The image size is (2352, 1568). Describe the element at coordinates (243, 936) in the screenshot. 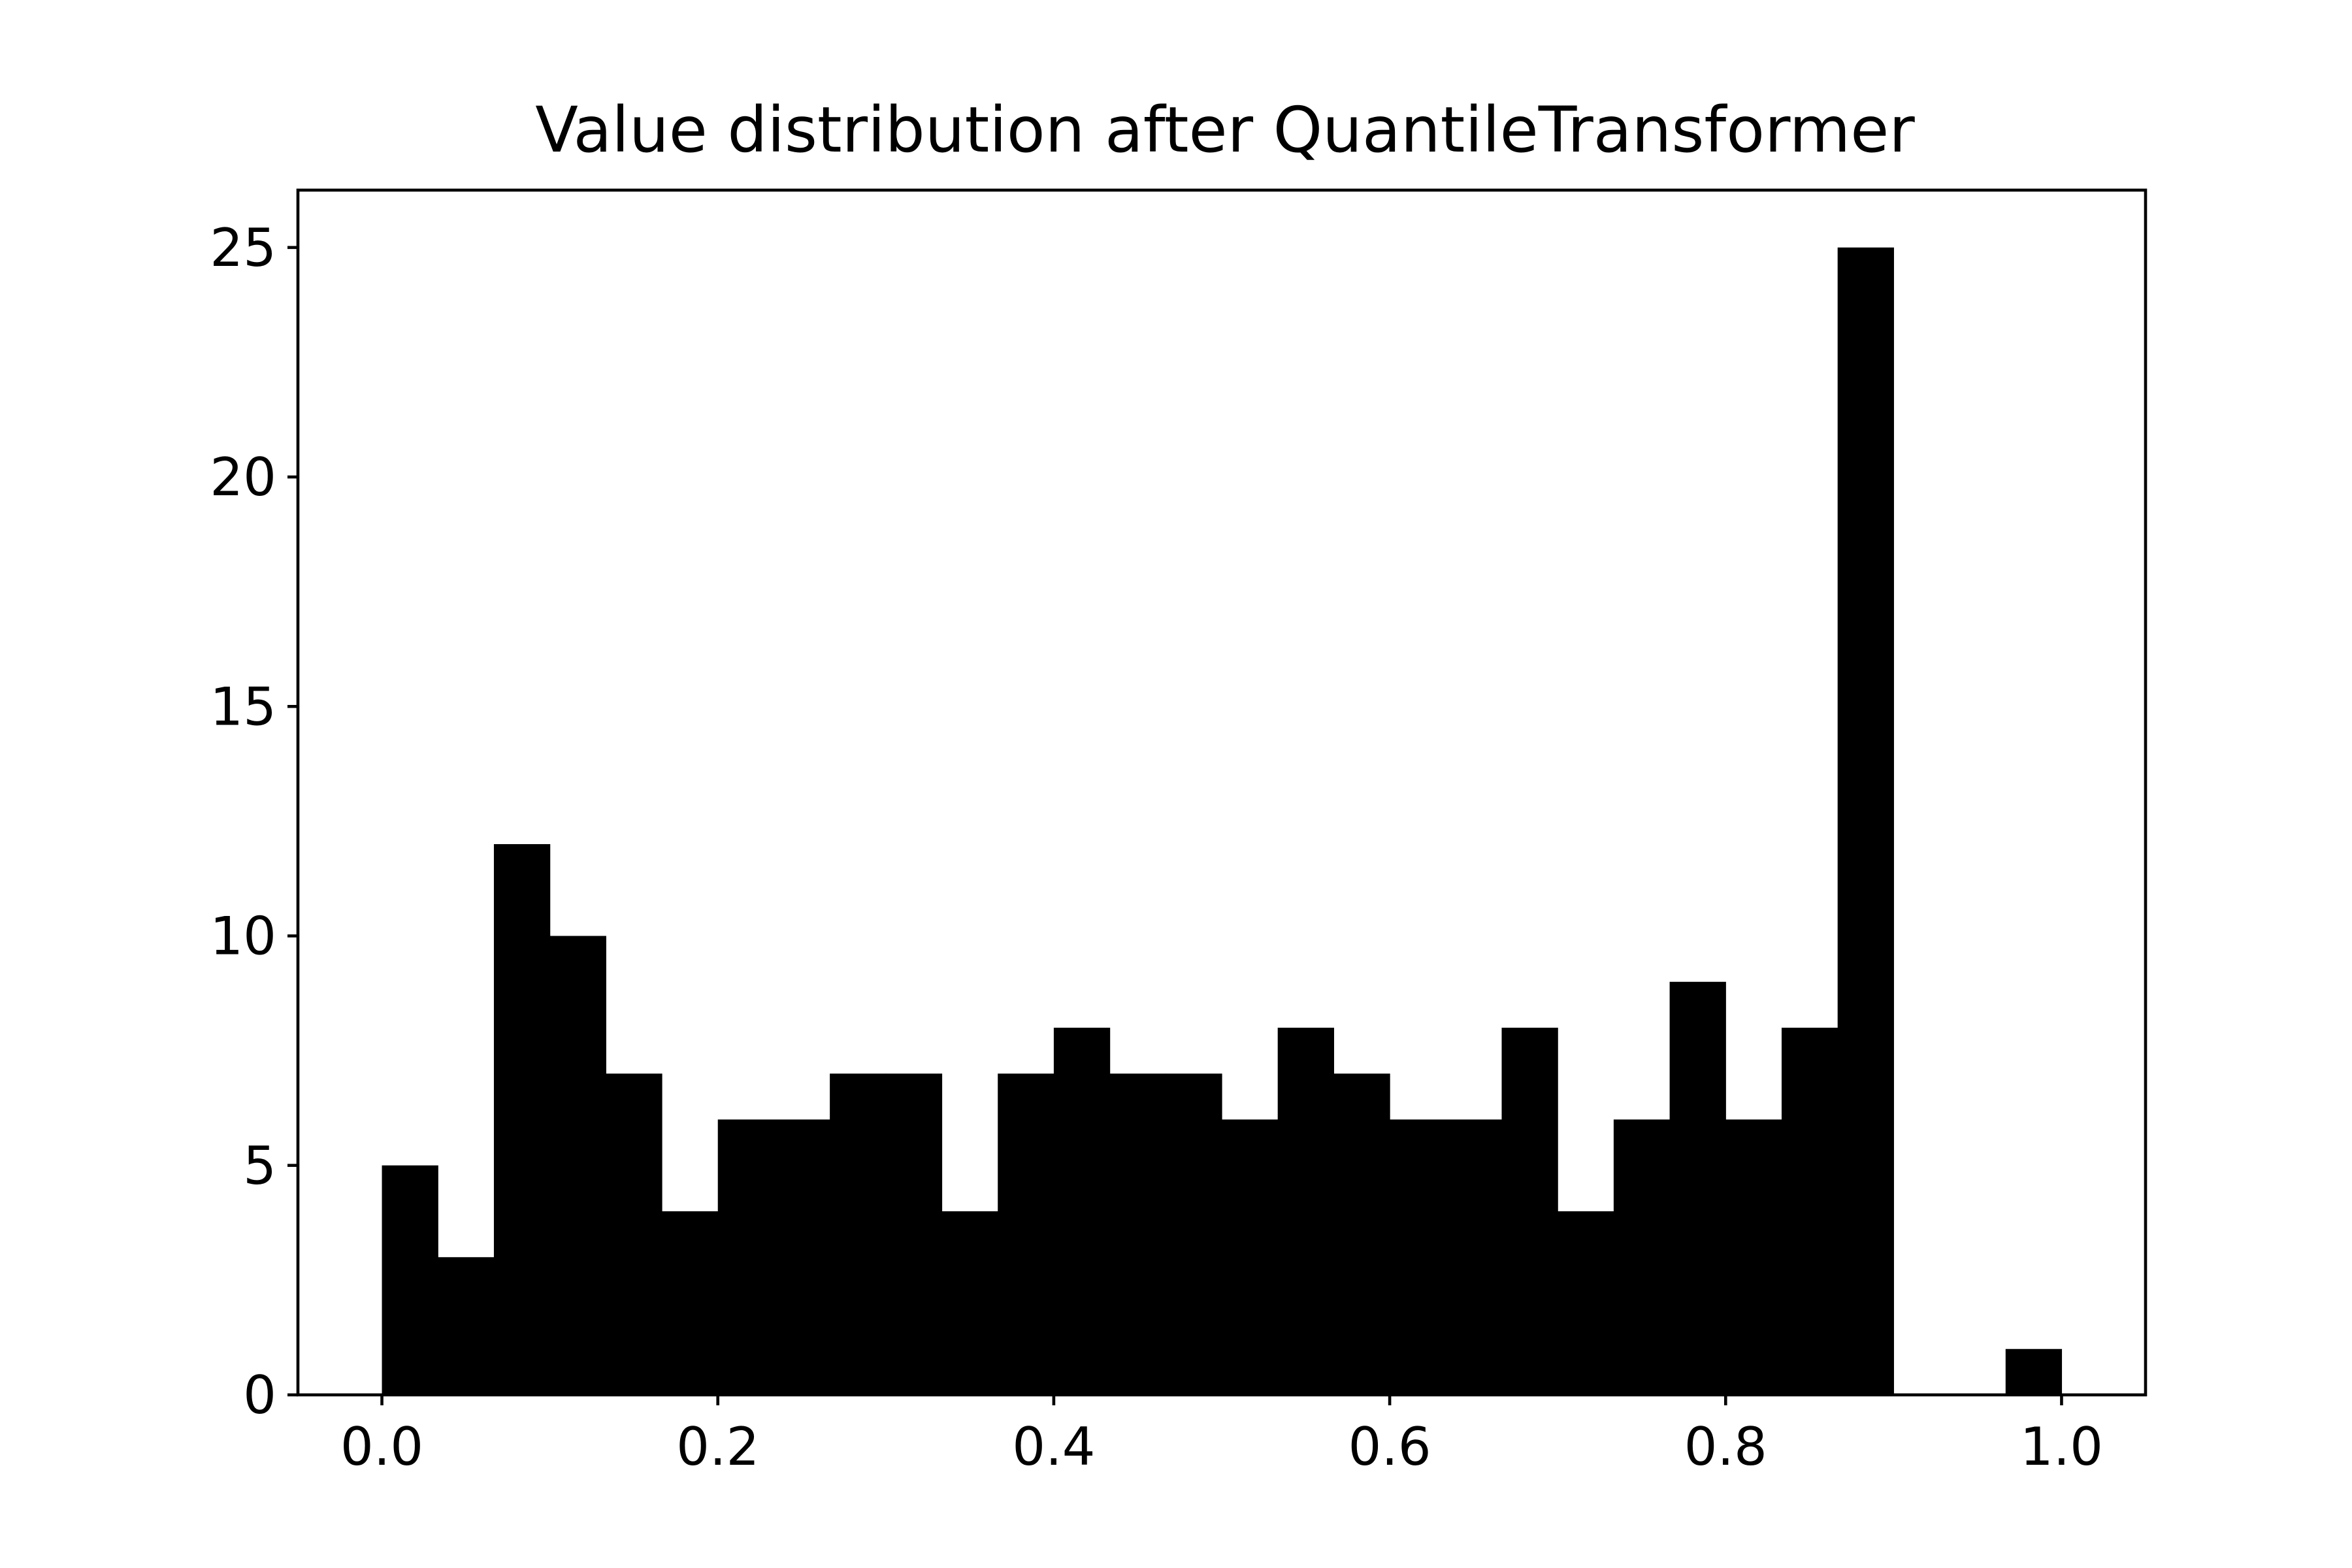

I see `y-tick-label: 10` at that location.